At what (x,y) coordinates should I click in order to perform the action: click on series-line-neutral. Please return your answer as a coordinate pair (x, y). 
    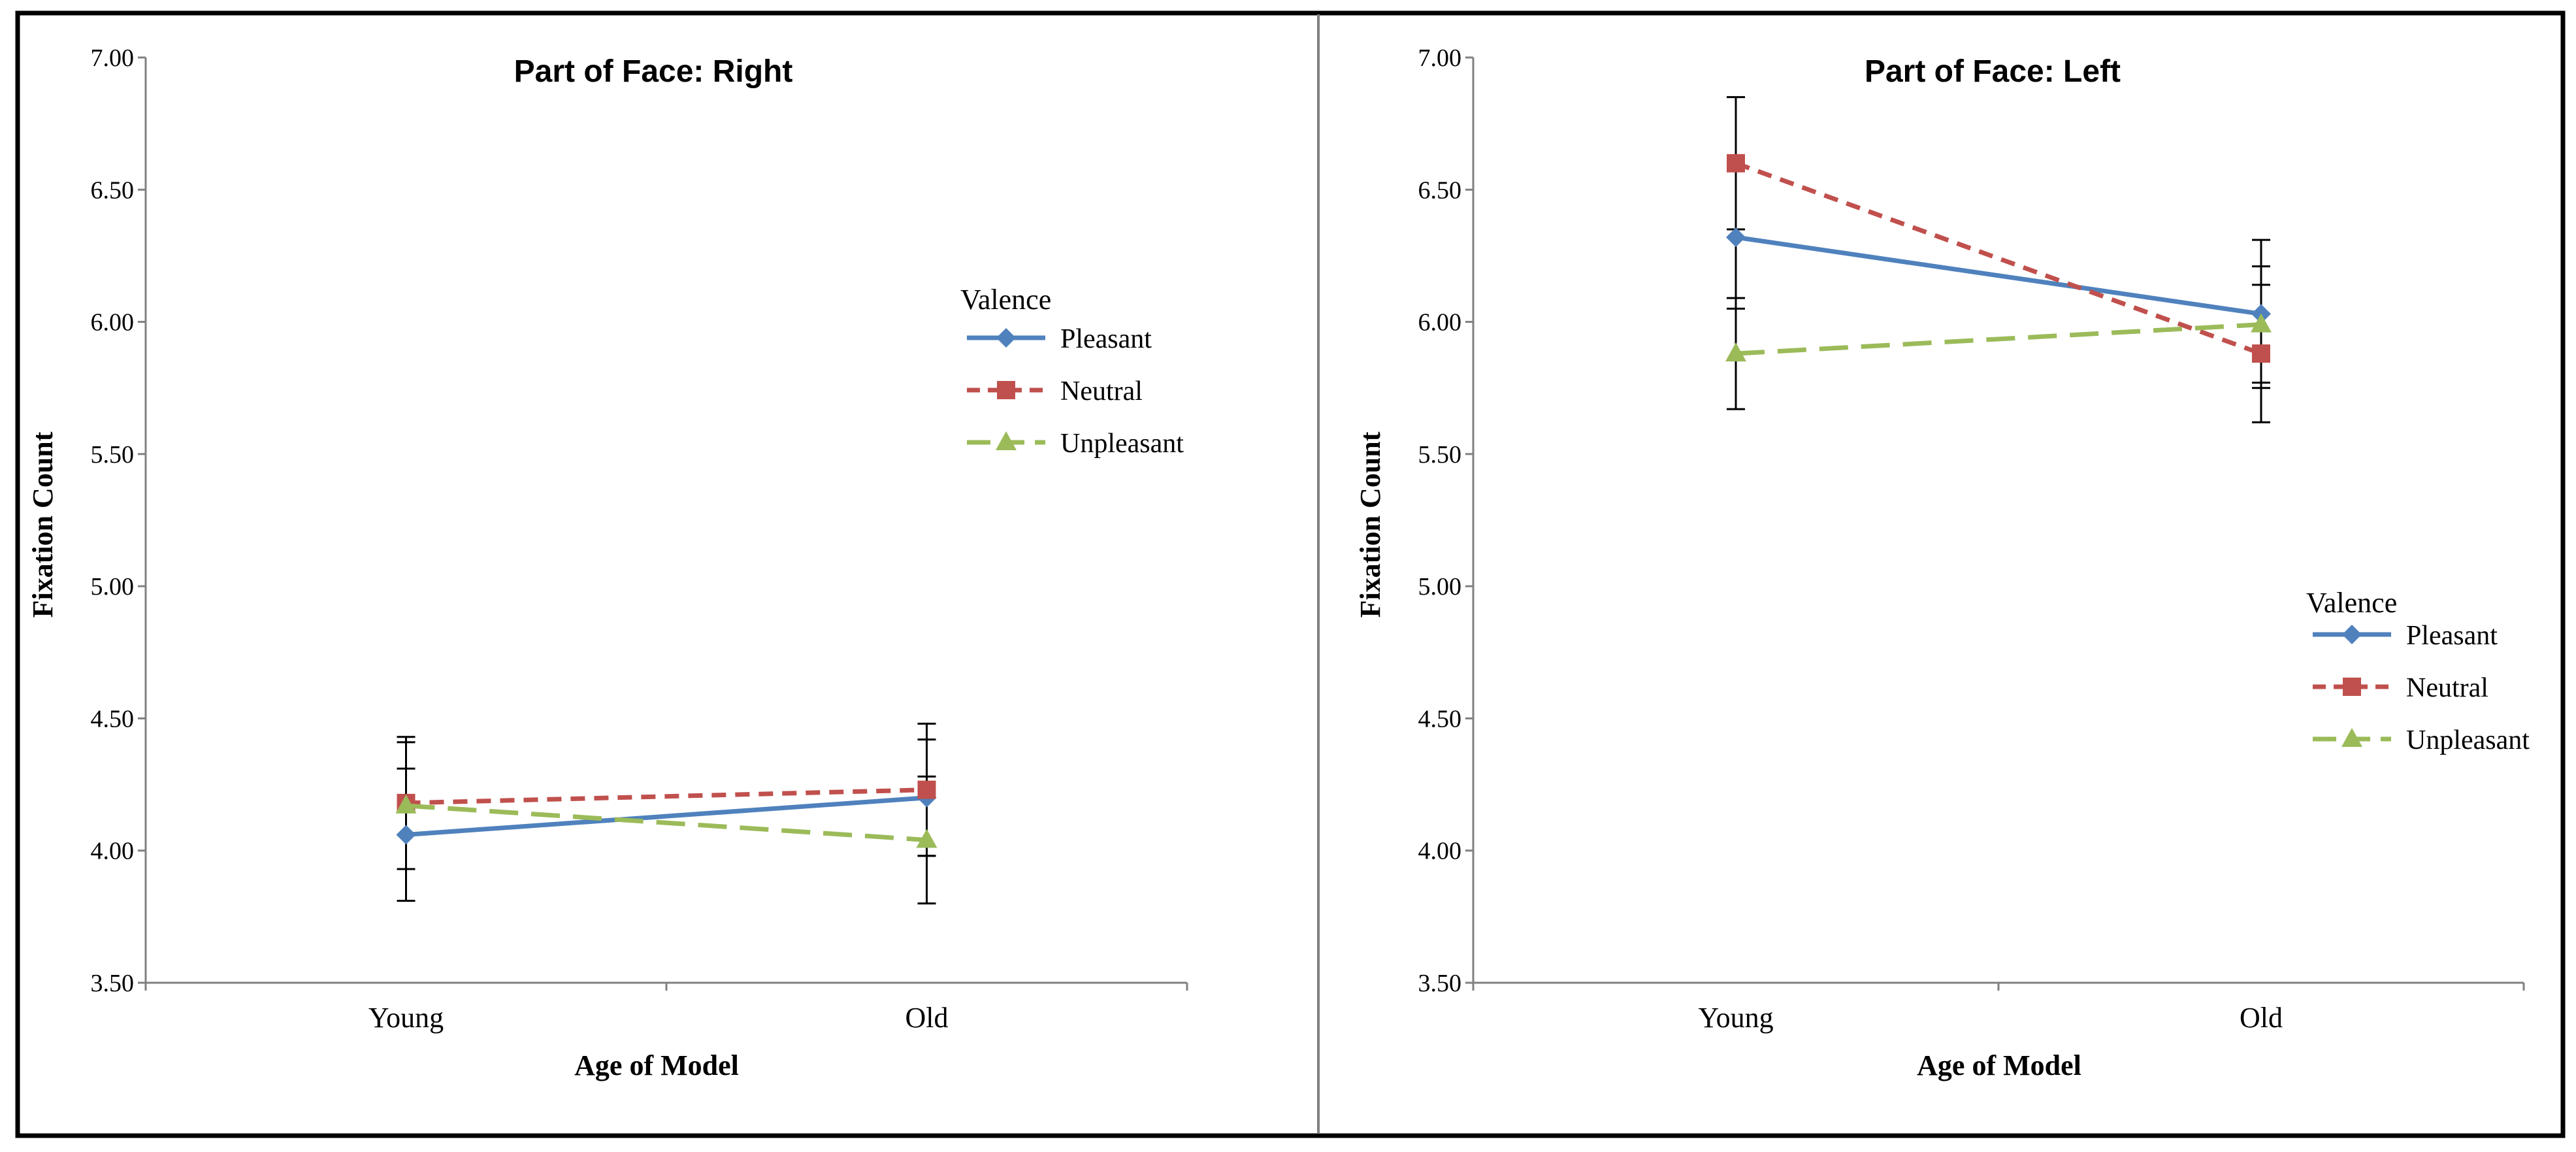
    Looking at the image, I should click on (666, 796).